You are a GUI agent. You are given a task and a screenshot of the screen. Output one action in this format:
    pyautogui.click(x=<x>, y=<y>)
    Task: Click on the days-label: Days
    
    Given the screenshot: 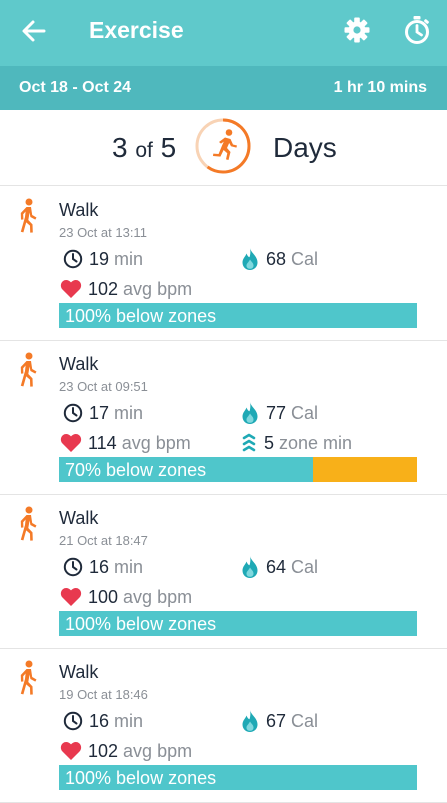 What is the action you would take?
    pyautogui.click(x=305, y=147)
    